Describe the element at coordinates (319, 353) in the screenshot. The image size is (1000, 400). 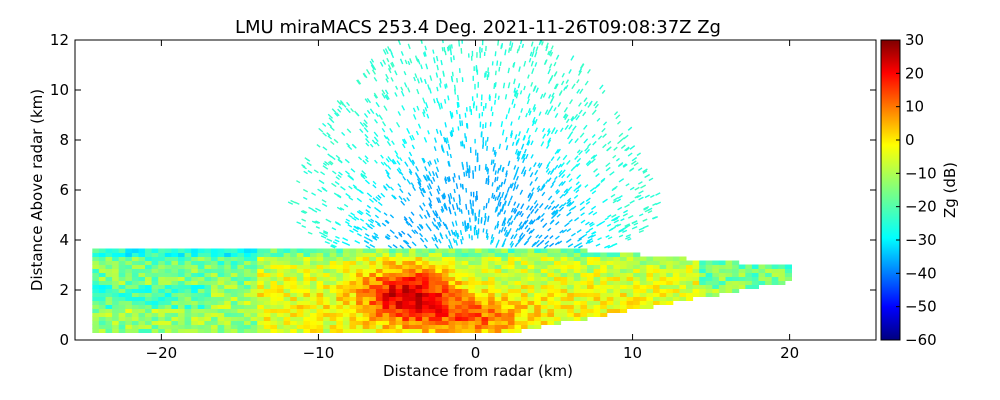
I see `x-tick-label: −10` at that location.